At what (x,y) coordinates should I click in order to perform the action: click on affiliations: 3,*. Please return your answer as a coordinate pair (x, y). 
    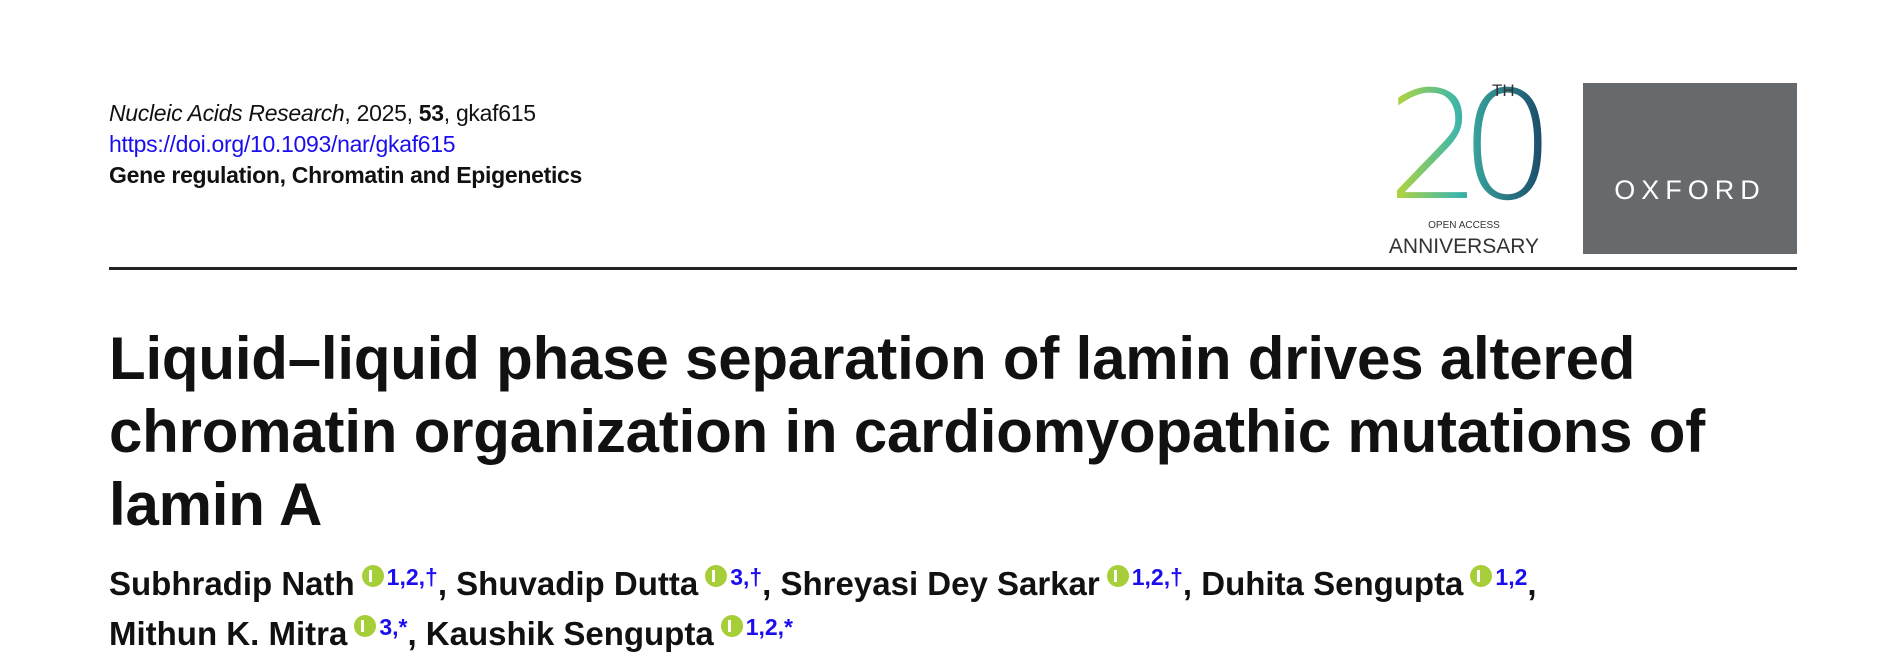
    Looking at the image, I should click on (393, 627).